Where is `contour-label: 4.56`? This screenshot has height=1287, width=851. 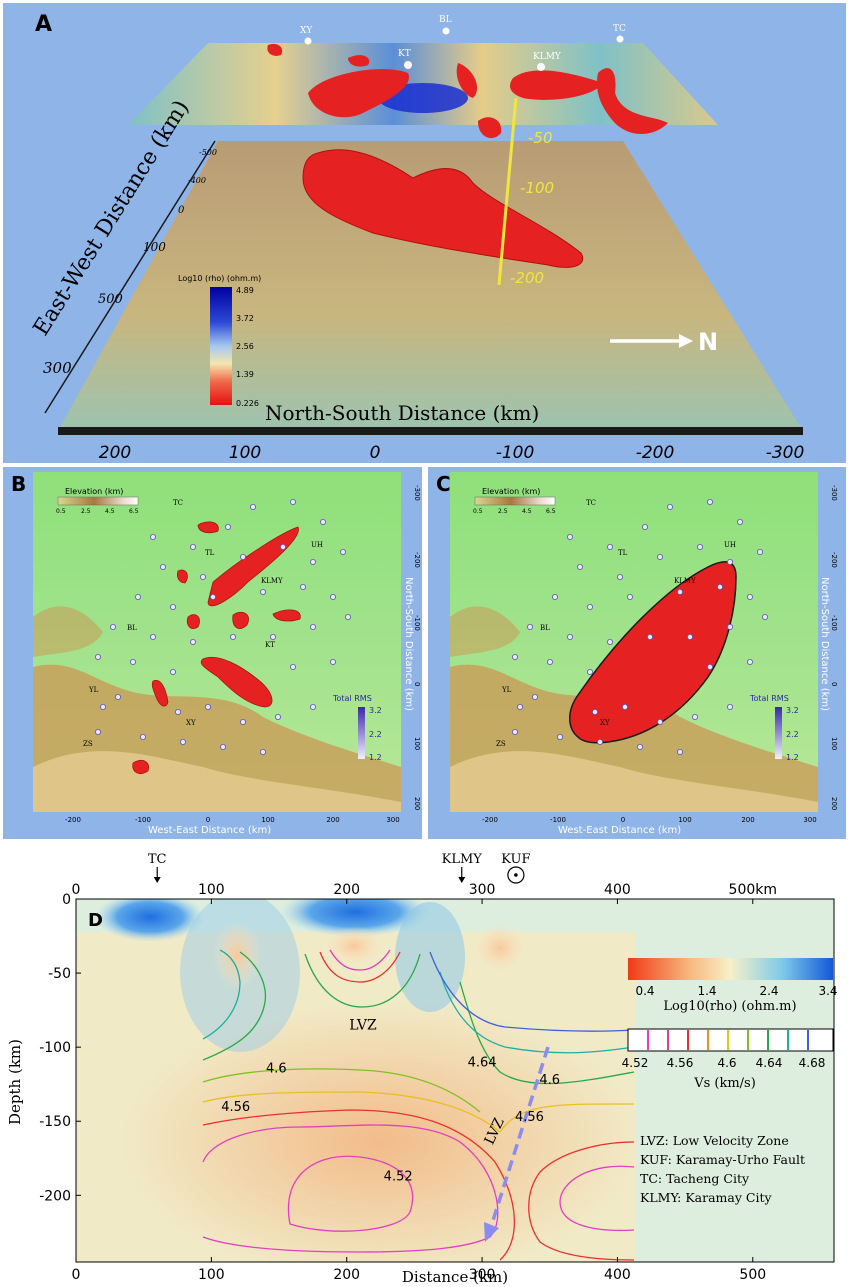 contour-label: 4.56 is located at coordinates (529, 1117).